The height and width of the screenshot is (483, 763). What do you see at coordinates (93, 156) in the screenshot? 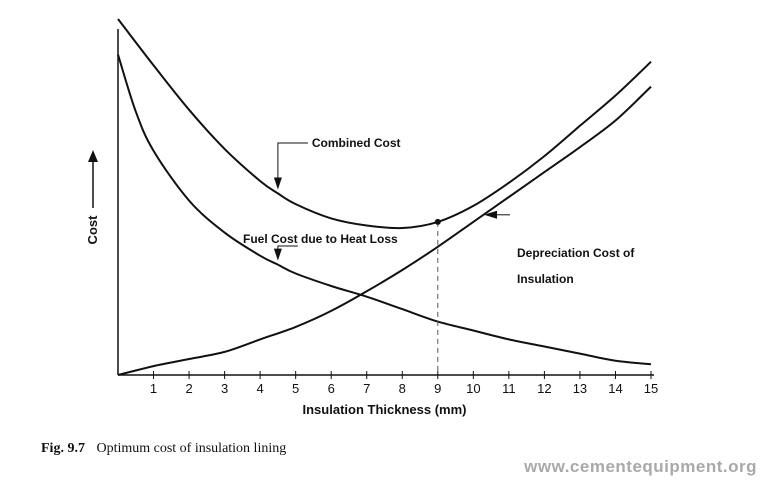
I see `y-axis-arrow-head` at bounding box center [93, 156].